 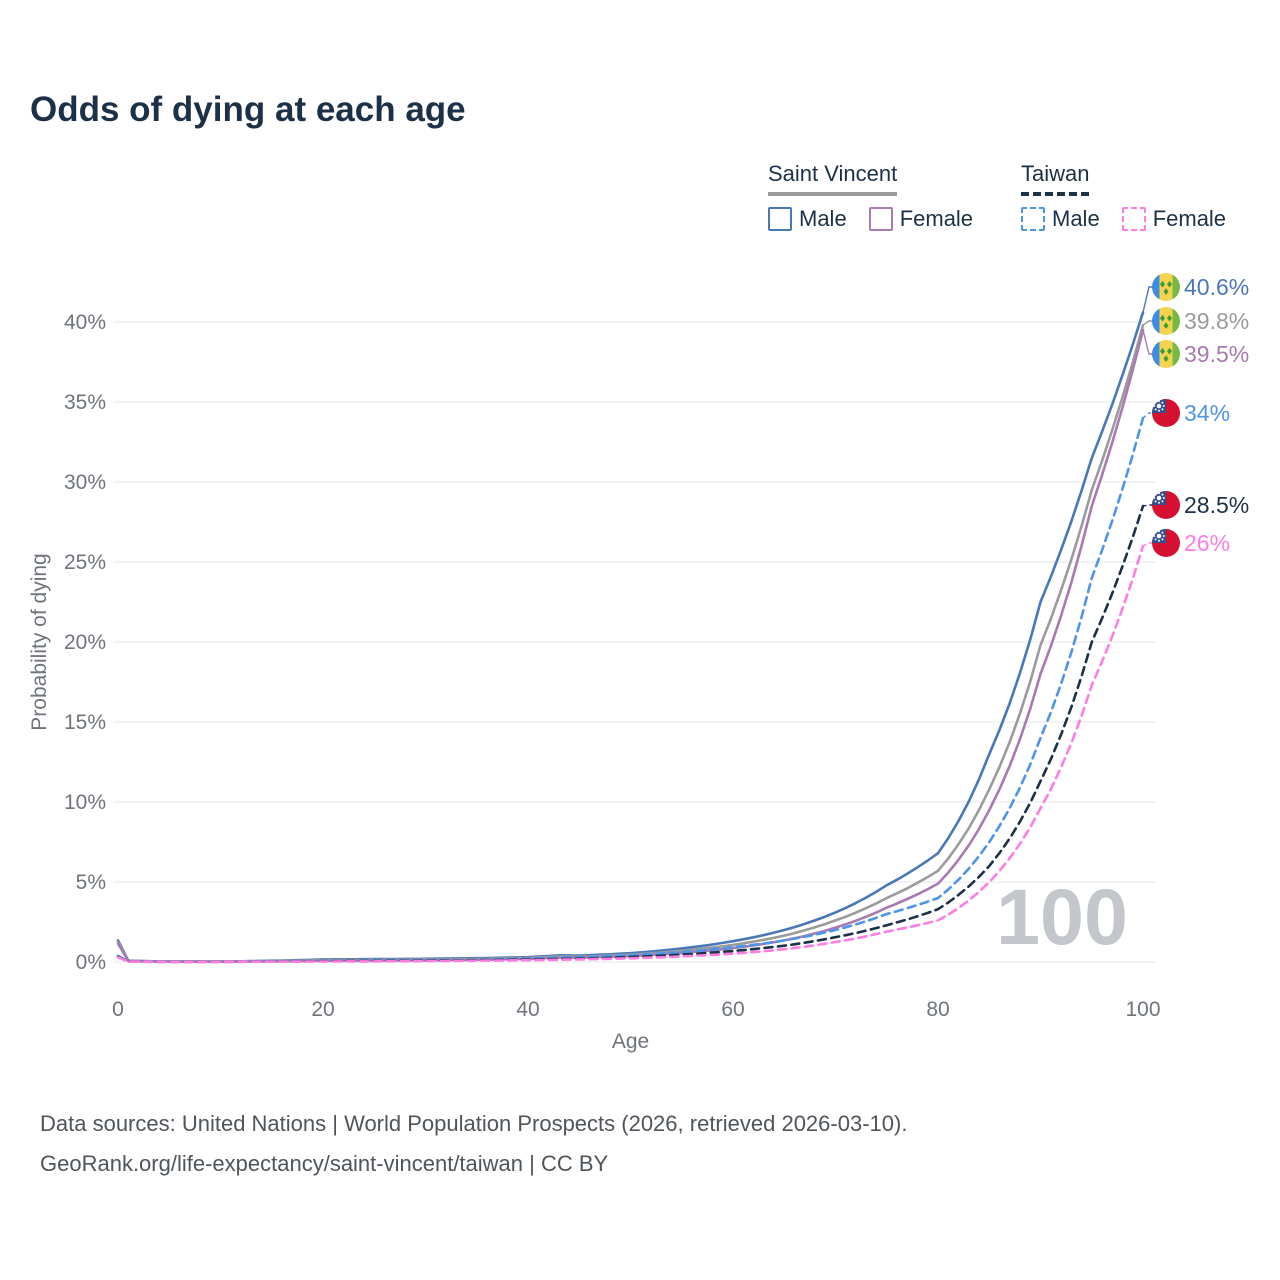 What do you see at coordinates (1207, 413) in the screenshot?
I see `end-value-label-tw-male: 34%` at bounding box center [1207, 413].